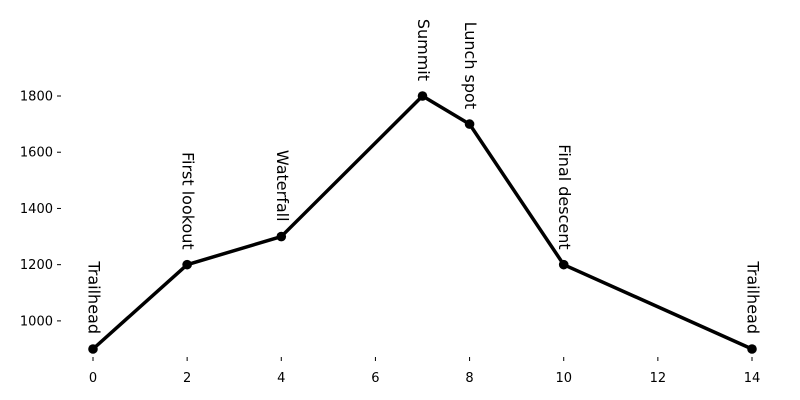  I want to click on x-tick-label: 6, so click(375, 378).